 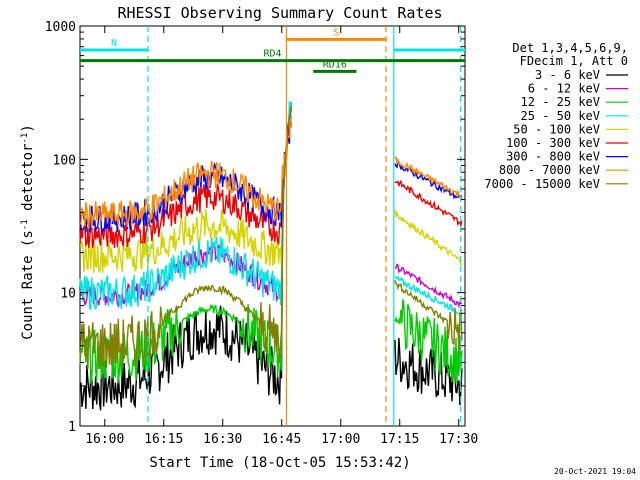 I want to click on legend-header-2: FDecim 1, Att 0, so click(x=574, y=61).